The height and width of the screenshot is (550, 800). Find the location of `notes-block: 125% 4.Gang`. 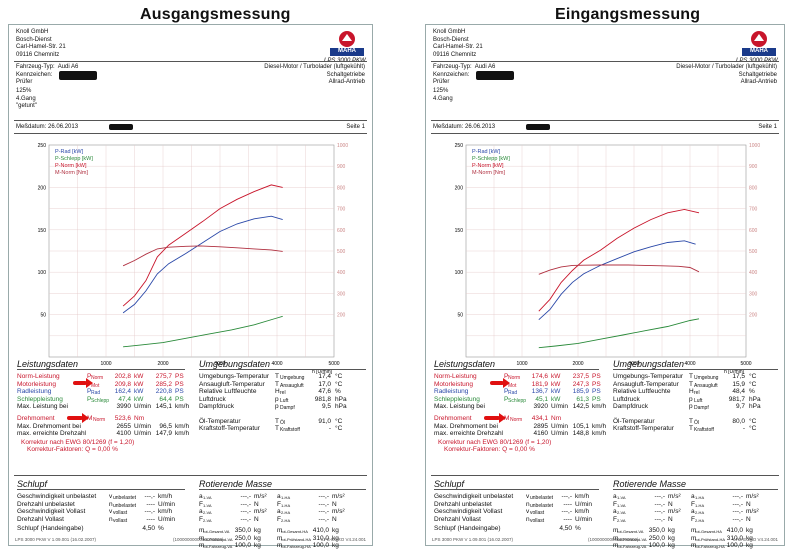

notes-block: 125% 4.Gang is located at coordinates (443, 95).